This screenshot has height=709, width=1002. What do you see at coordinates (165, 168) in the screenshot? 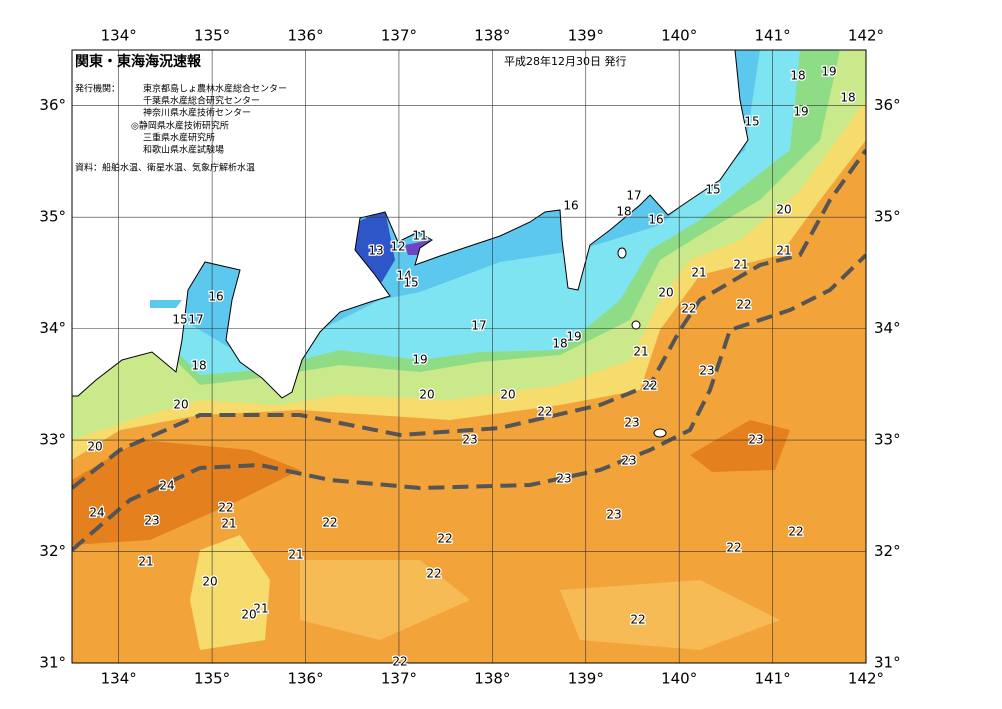
I see `data-source: 資料：船舶水温、衛星水温、気象庁解析水温` at bounding box center [165, 168].